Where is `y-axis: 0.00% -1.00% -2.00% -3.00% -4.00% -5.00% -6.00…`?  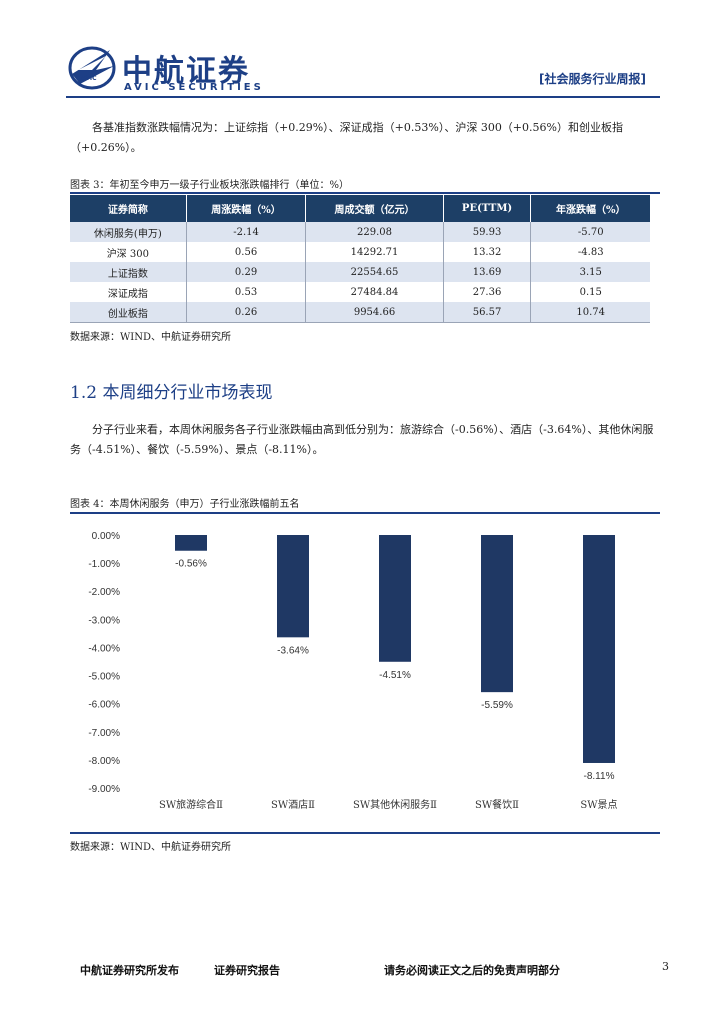 y-axis: 0.00% -1.00% -2.00% -3.00% -4.00% -5.00% -6.00… is located at coordinates (104, 663).